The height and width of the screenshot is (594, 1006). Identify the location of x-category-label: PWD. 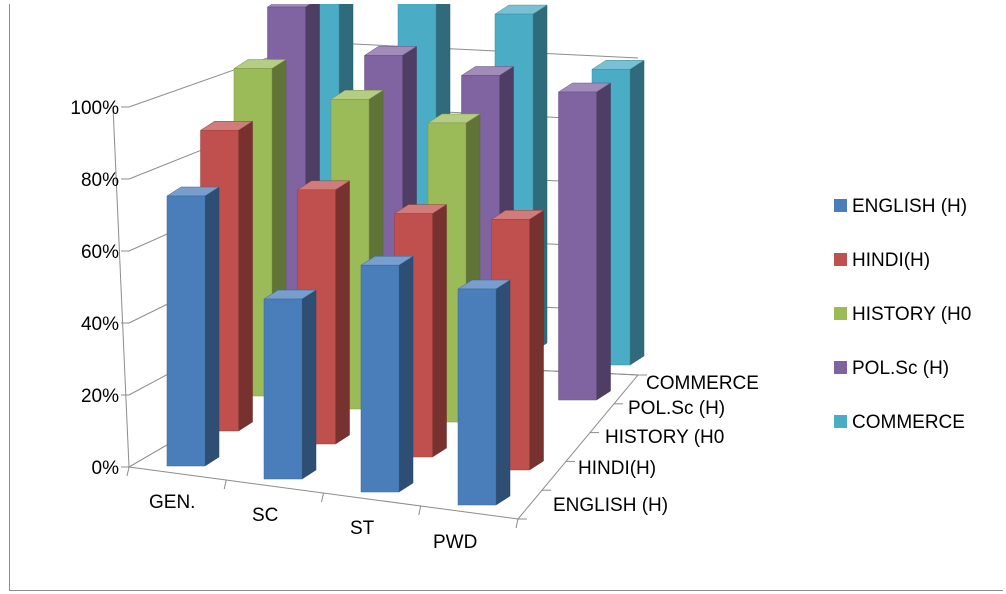
(455, 542).